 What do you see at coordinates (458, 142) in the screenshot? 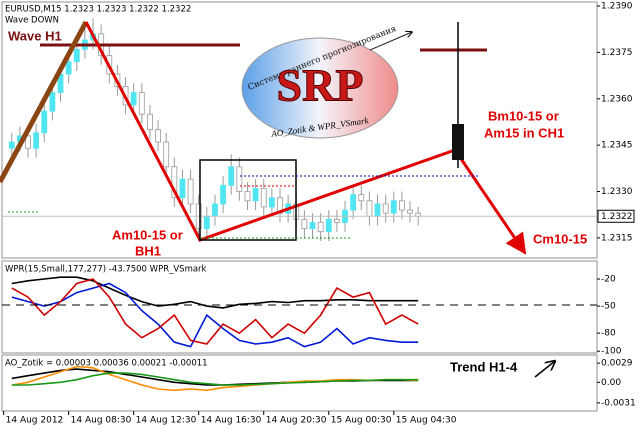
I see `projection-body` at bounding box center [458, 142].